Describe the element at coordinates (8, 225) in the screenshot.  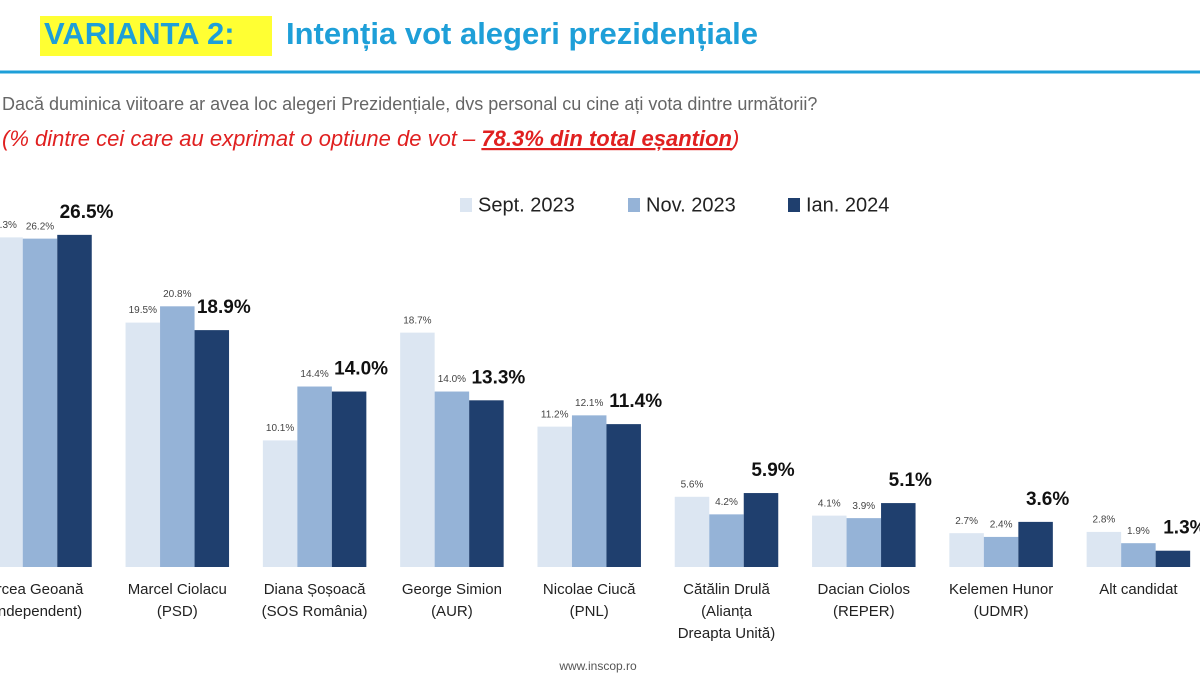
I see `value-label: 6.3%` at that location.